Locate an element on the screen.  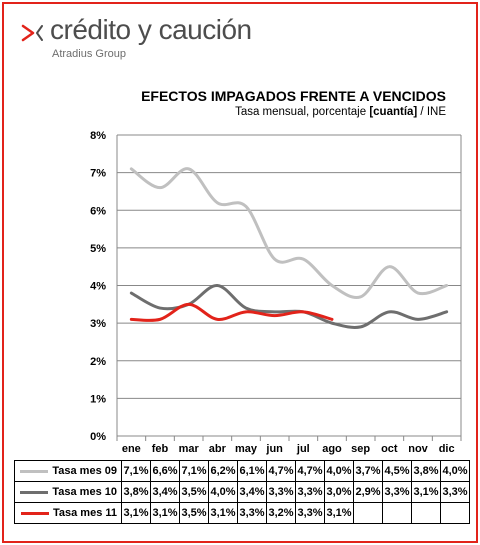
data-label: 3,0% is located at coordinates (339, 492).